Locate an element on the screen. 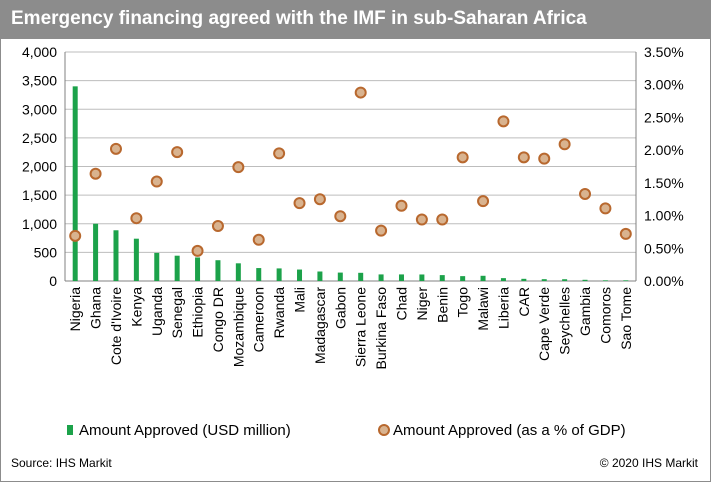 This screenshot has height=482, width=711. copyright-note: © 2020 IHS Markit is located at coordinates (648, 463).